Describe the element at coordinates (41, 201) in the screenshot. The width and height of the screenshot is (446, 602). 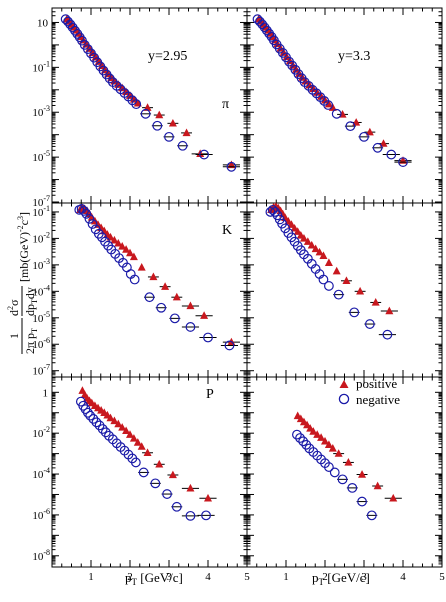
I see `y-tick-label: 10⁻⁷` at that location.